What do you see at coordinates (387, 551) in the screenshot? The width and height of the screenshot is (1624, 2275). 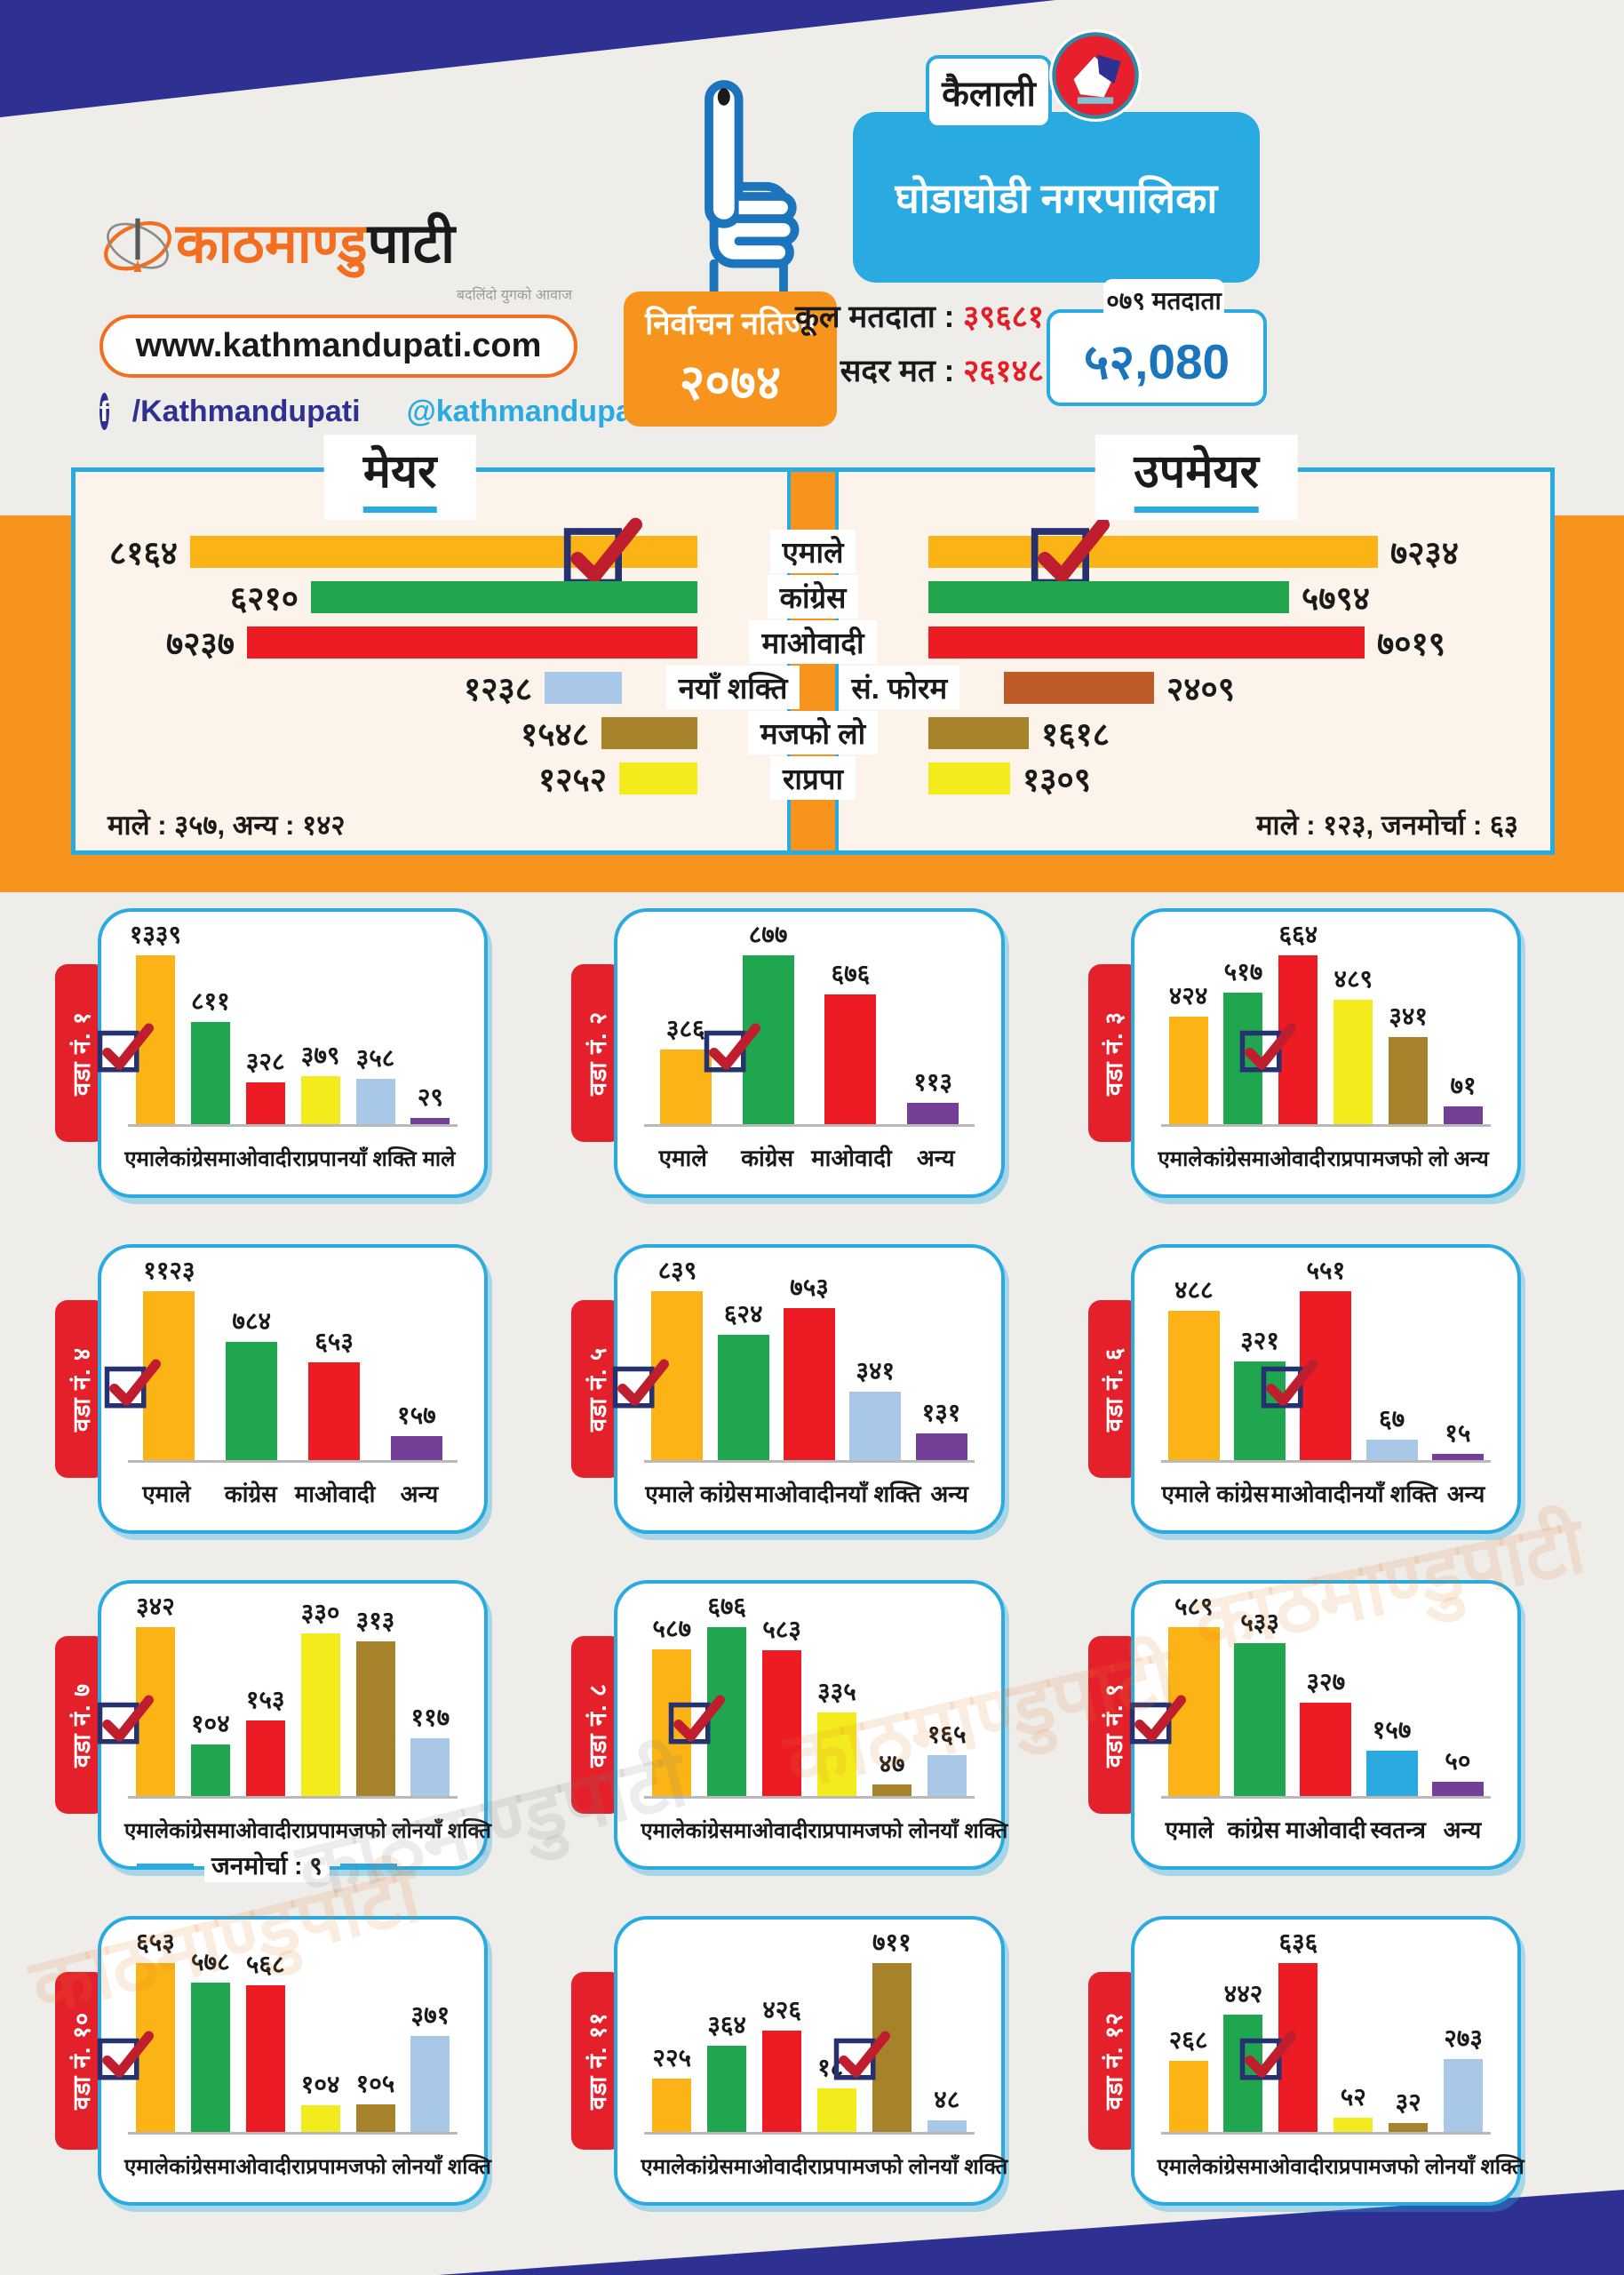 I see `mayor-cell: ८१६४` at bounding box center [387, 551].